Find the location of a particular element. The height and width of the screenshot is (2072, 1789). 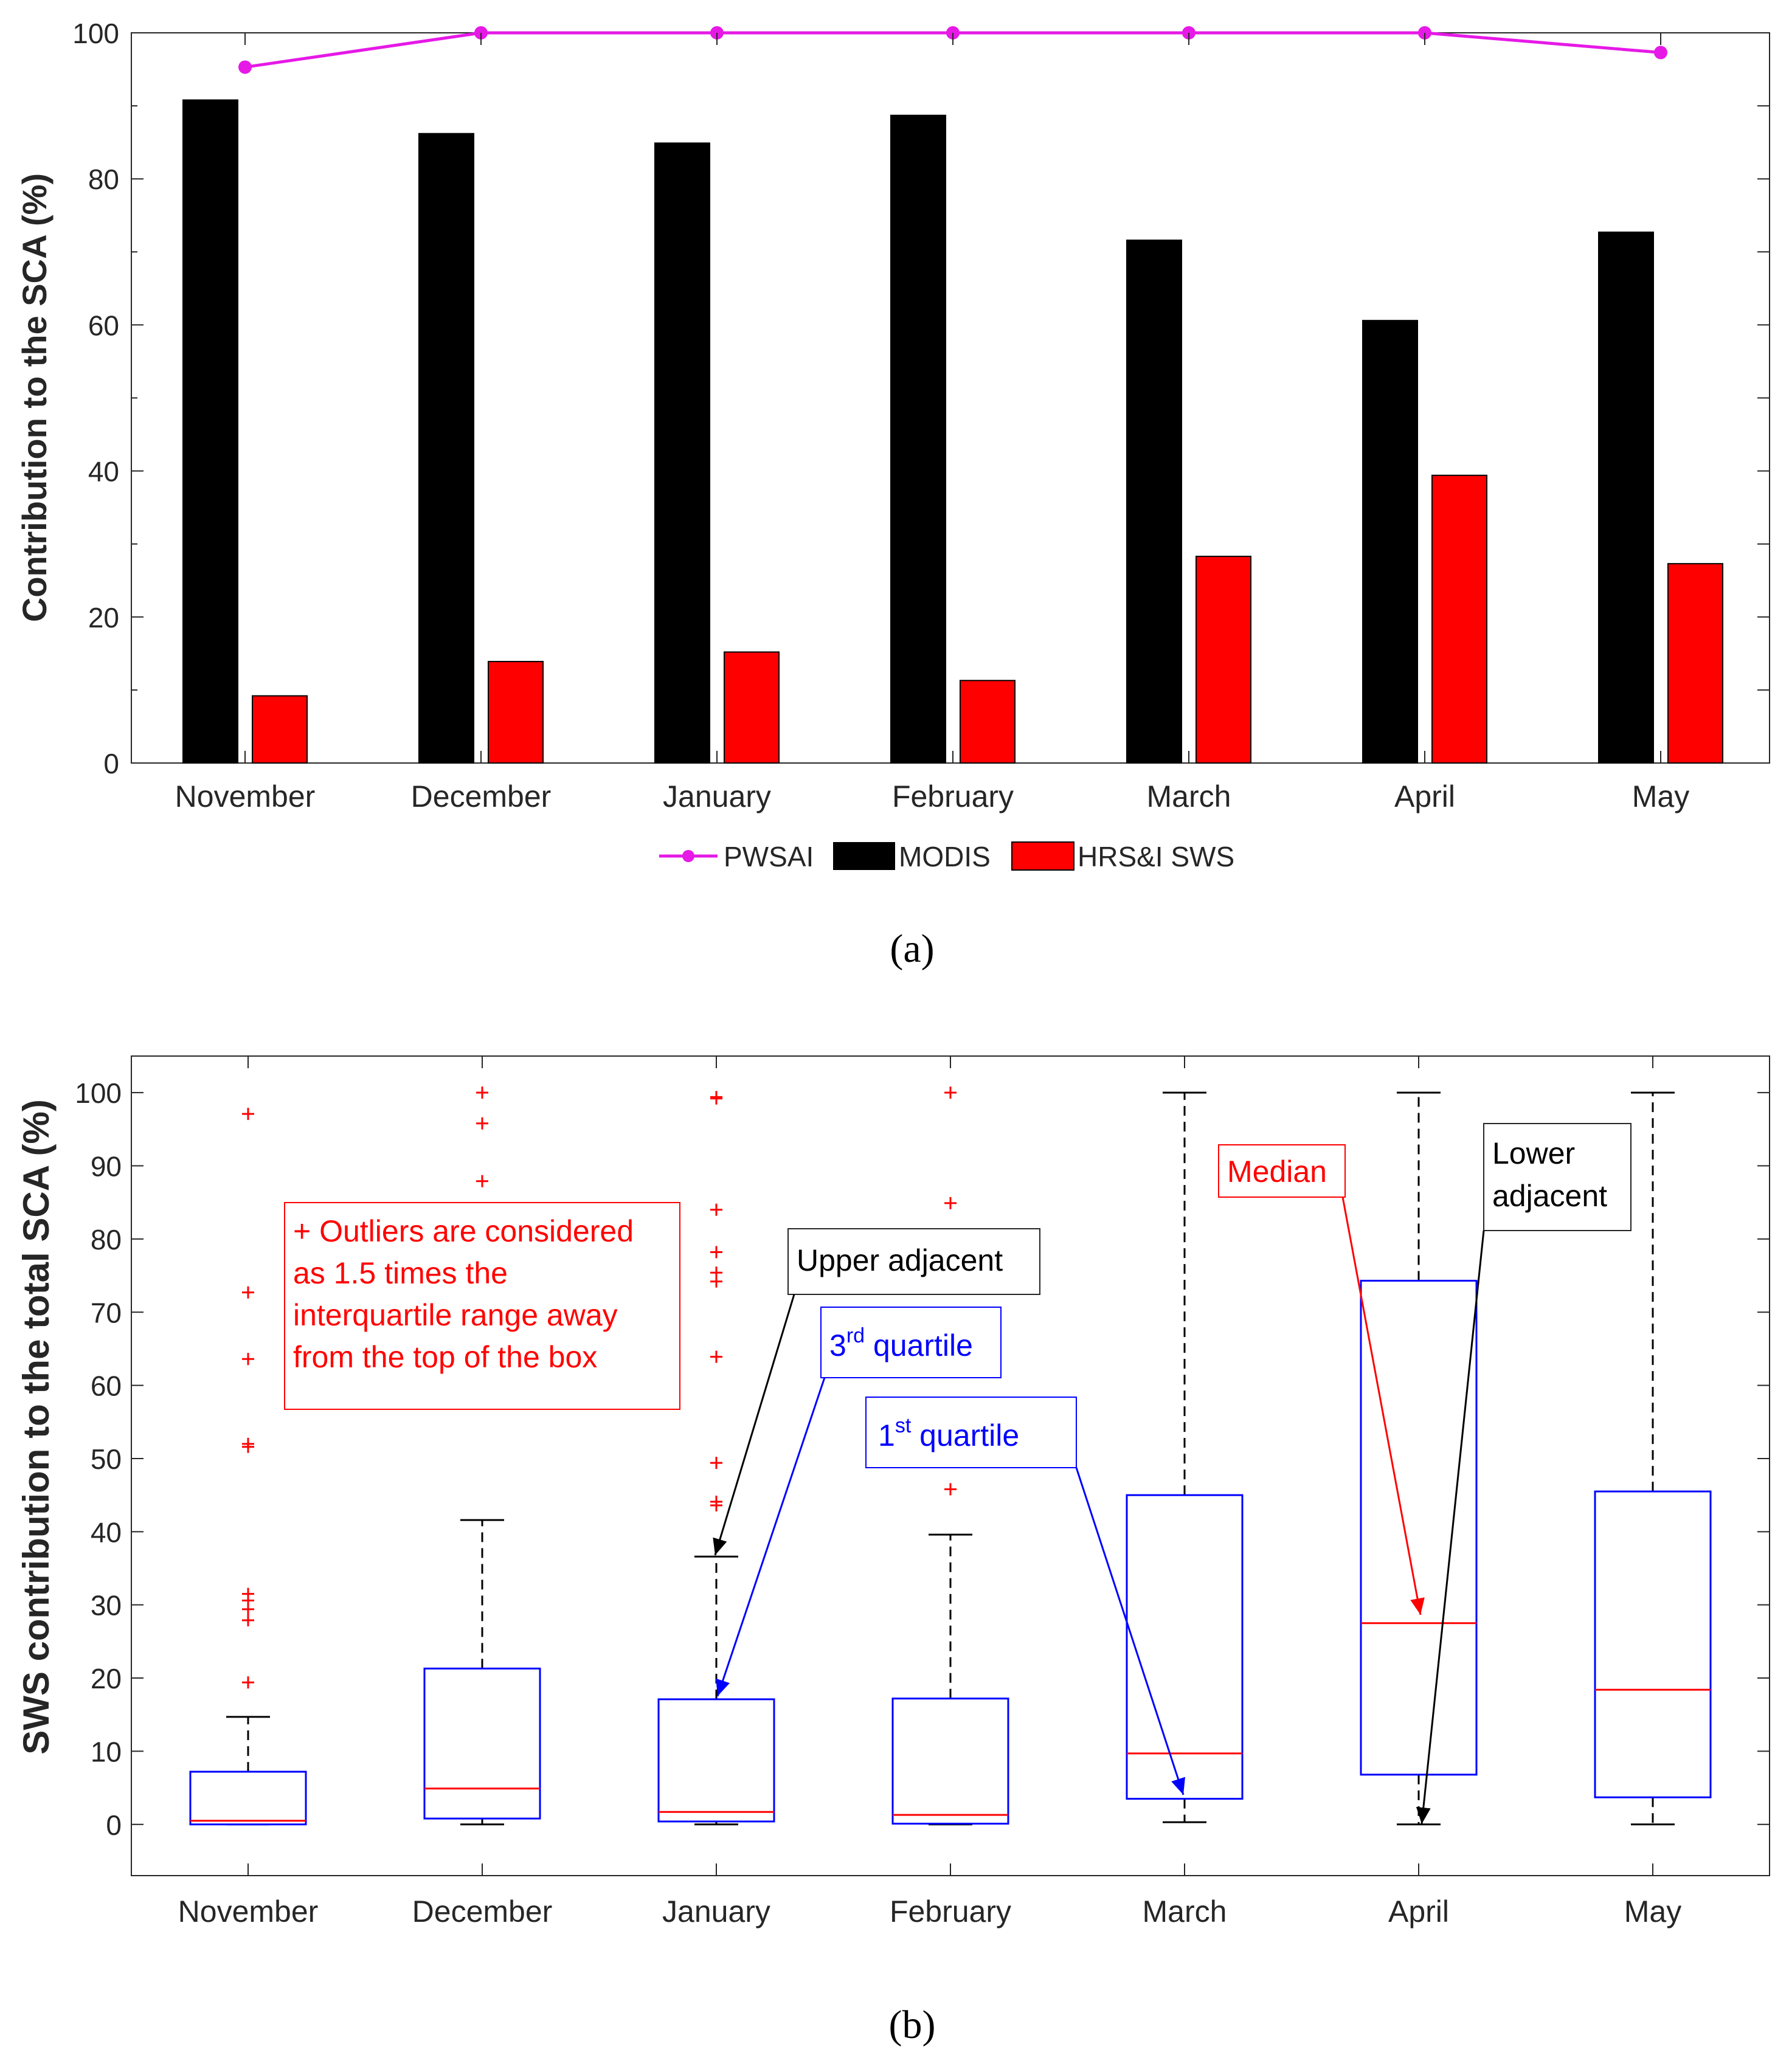

b-ytick-label: 40 is located at coordinates (107, 1532).